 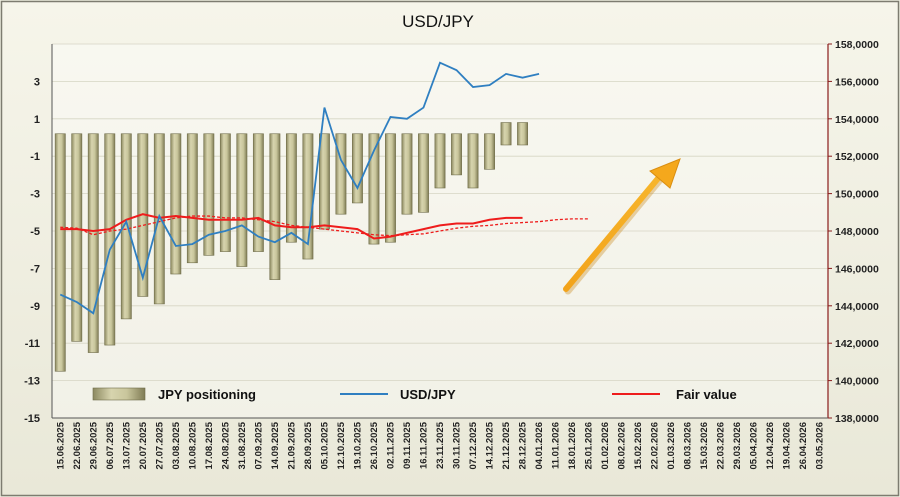 I want to click on right-tick-label: 140,0000, so click(x=857, y=382).